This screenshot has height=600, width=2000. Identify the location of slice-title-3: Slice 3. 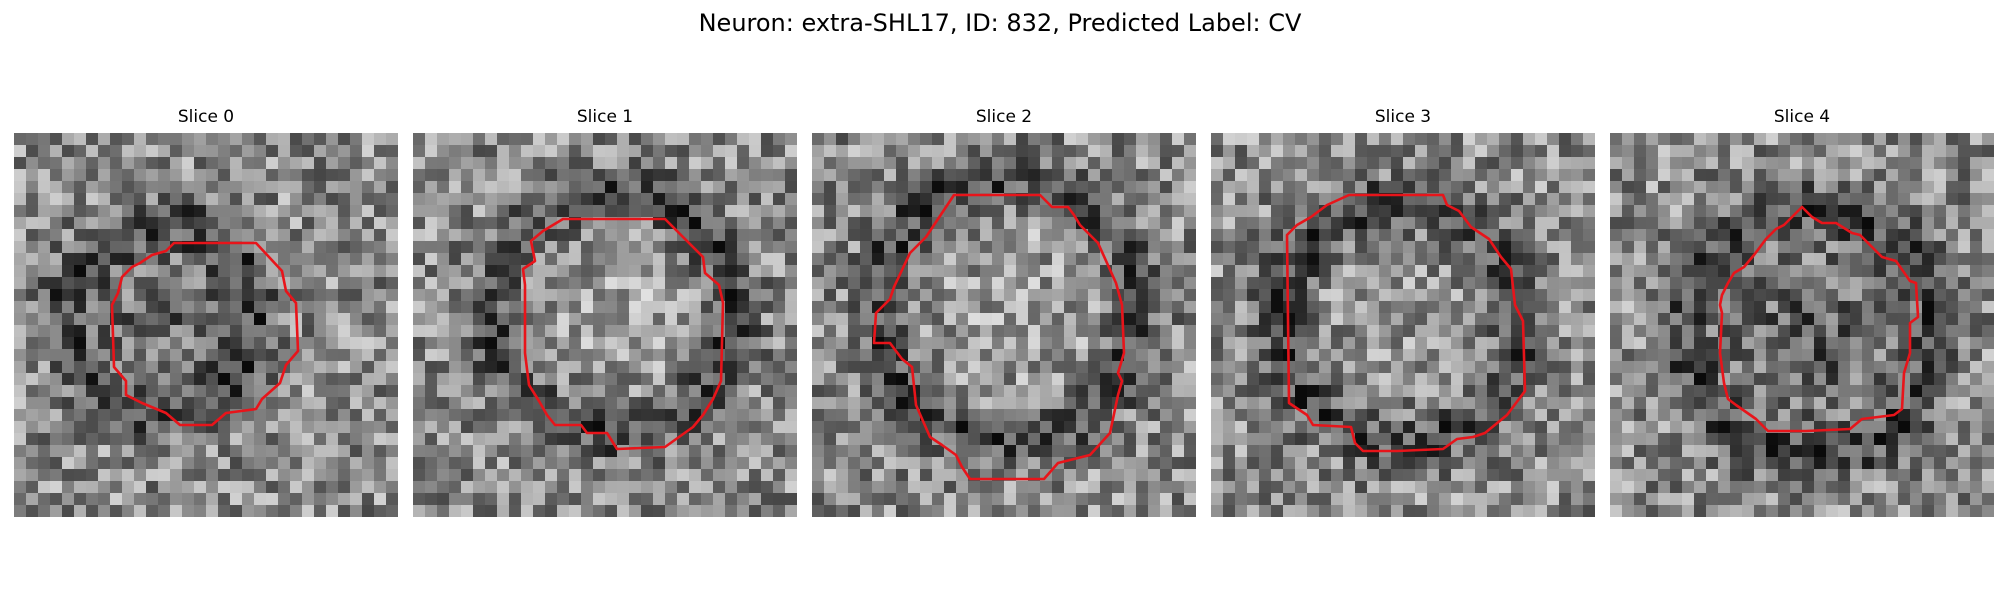
(1403, 117).